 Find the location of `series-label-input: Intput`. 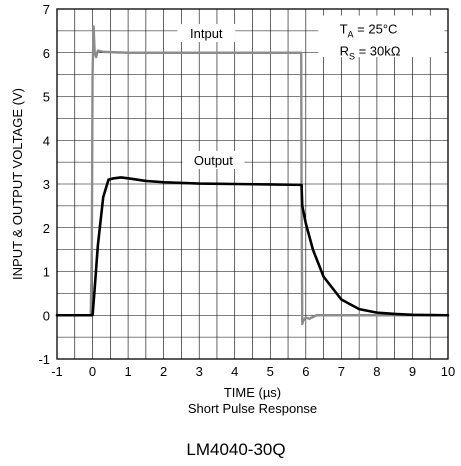

series-label-input: Intput is located at coordinates (206, 33).